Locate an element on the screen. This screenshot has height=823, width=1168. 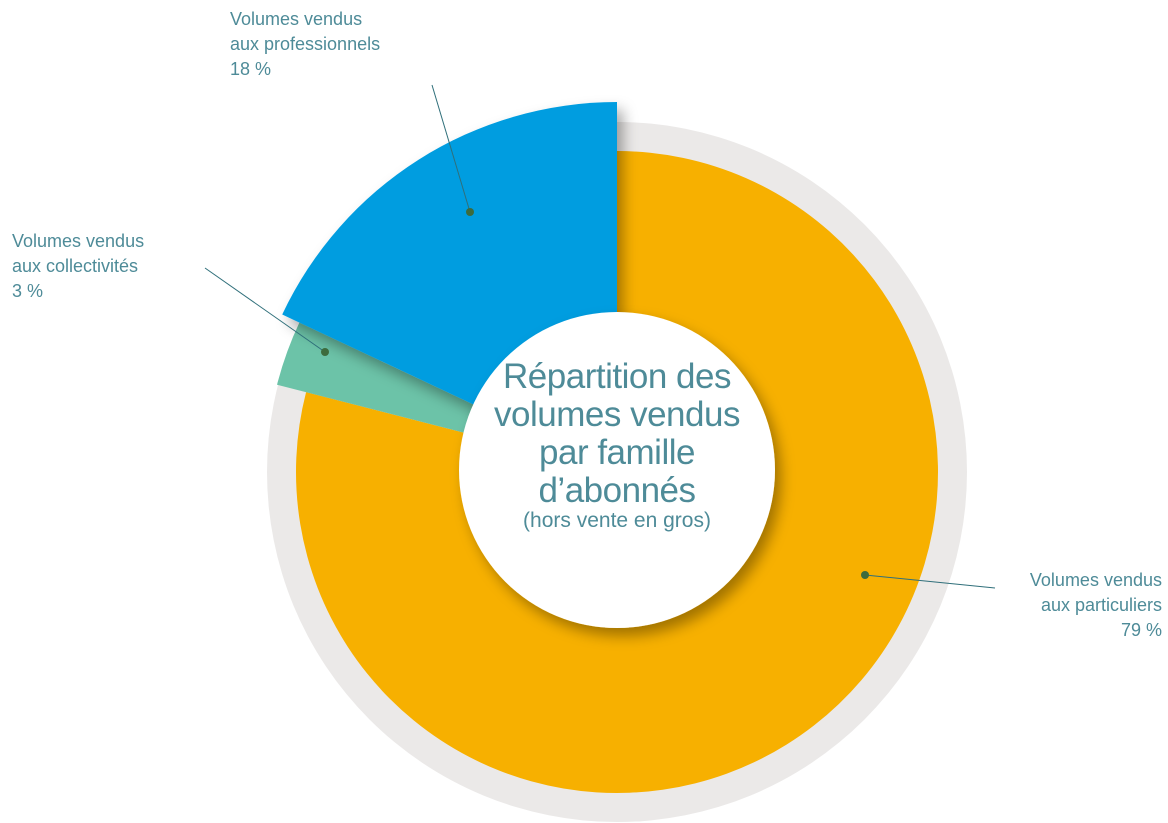
value-label: 79 % is located at coordinates (1141, 630).